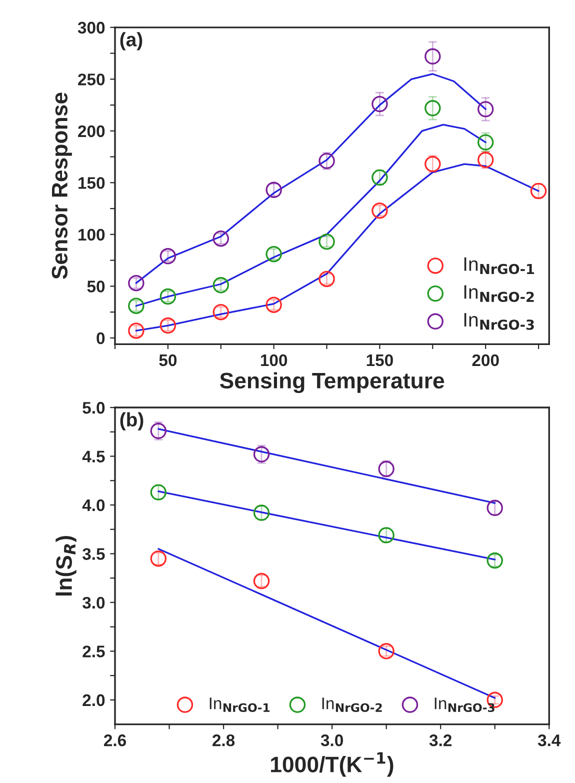 This screenshot has width=575, height=783. What do you see at coordinates (93, 652) in the screenshot?
I see `y-tick-label: 2.5` at bounding box center [93, 652].